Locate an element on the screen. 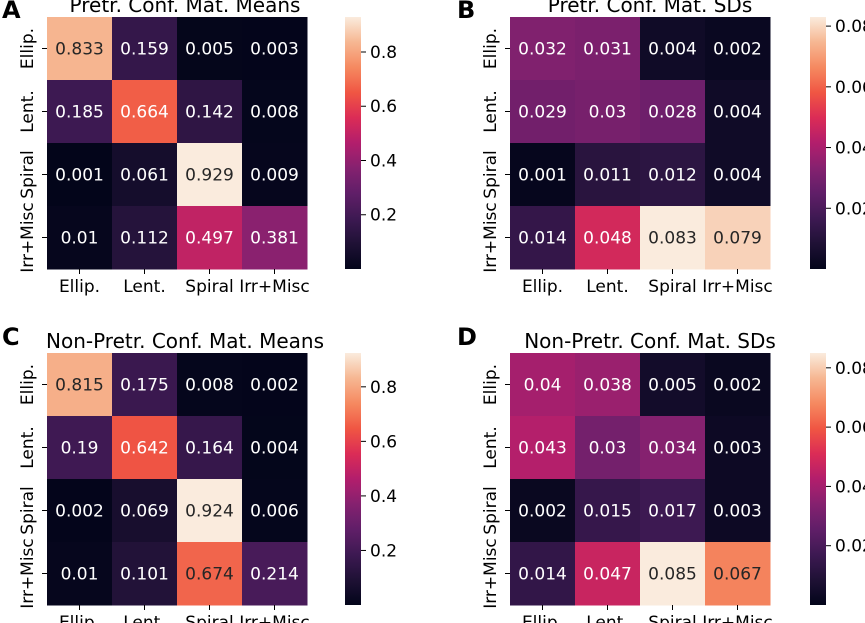 The width and height of the screenshot is (865, 623). cell-value-label: 0.079 is located at coordinates (737, 239).